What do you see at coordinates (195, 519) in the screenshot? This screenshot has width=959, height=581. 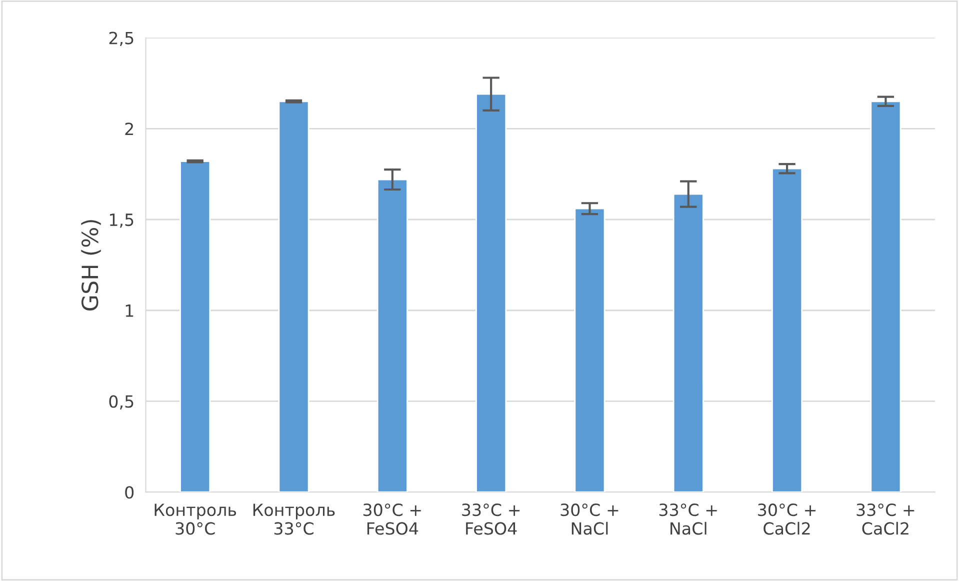 I see `x-tick-label: Контроль 30°C` at bounding box center [195, 519].